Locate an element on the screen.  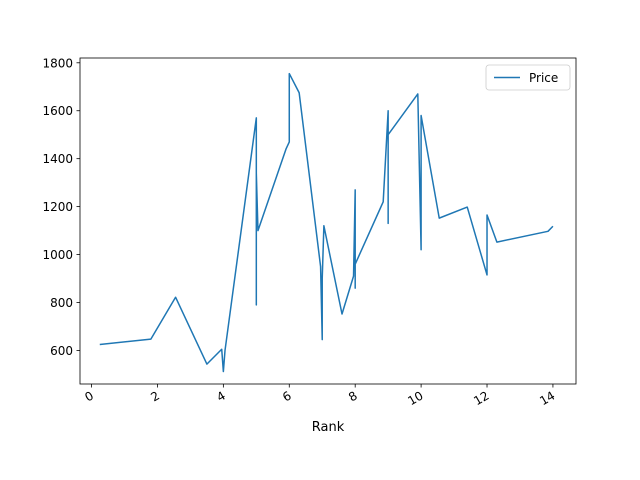
y-tick-label: 1600 is located at coordinates (57, 111).